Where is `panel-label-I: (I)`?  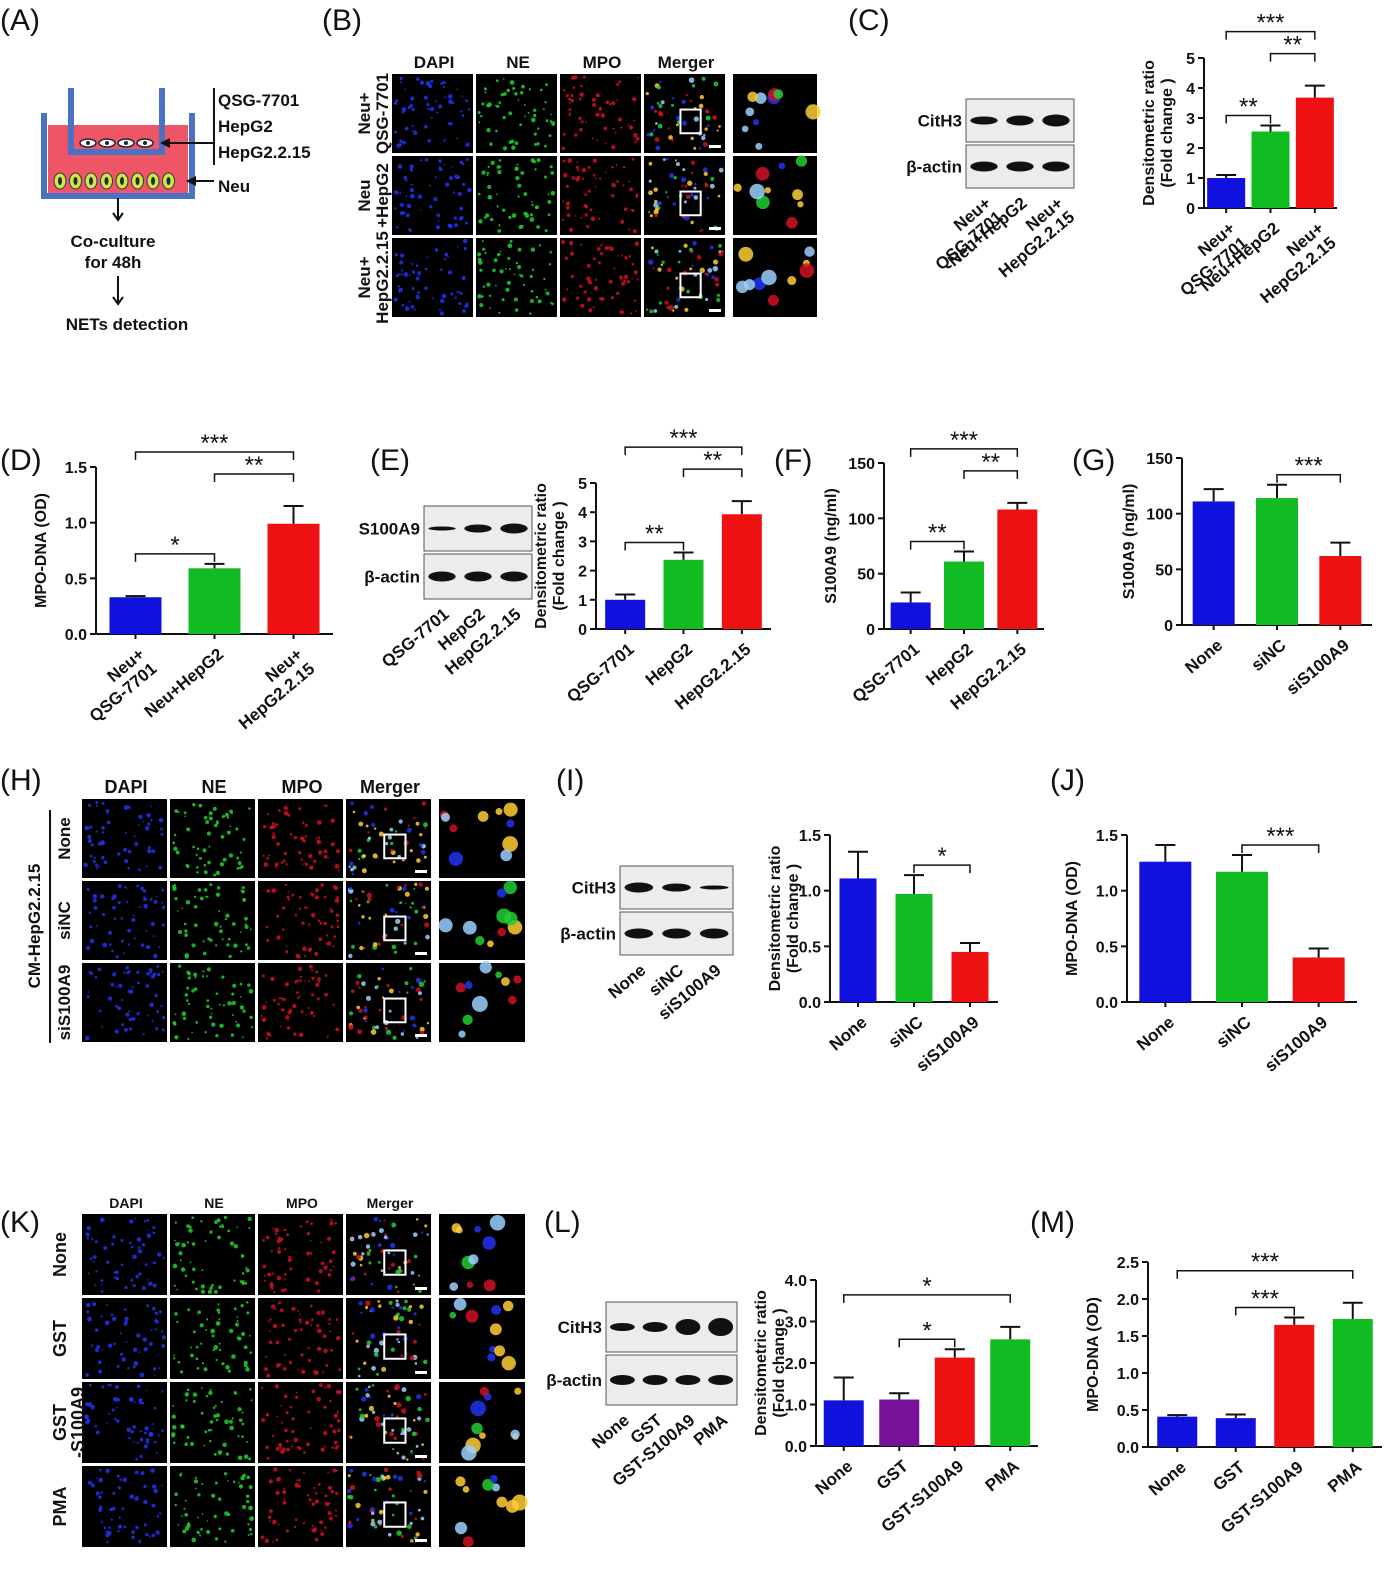 panel-label-I: (I) is located at coordinates (570, 780).